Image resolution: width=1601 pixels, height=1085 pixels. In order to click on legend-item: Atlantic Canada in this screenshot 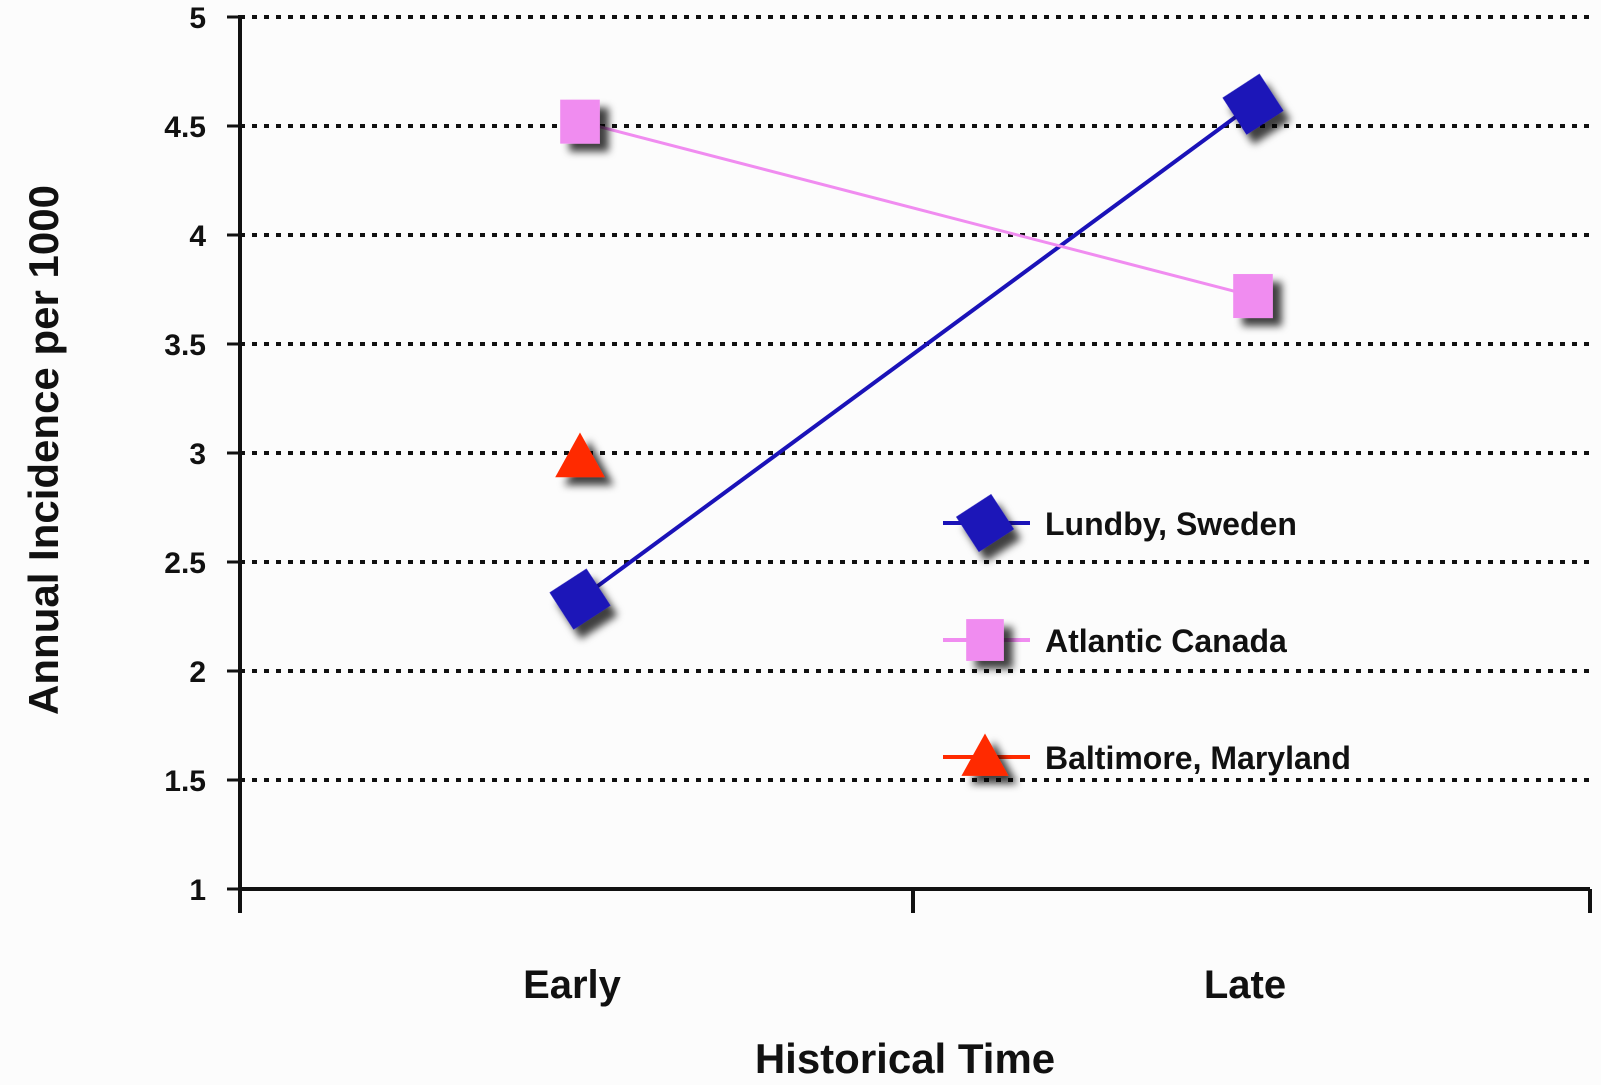, I will do `click(1115, 640)`.